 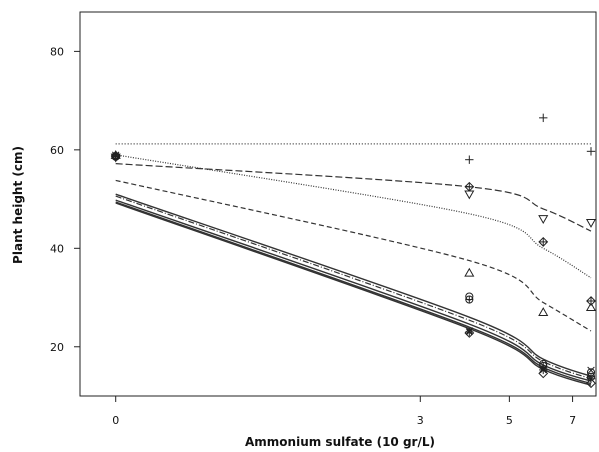 What do you see at coordinates (65, 199) in the screenshot?
I see `y-axis: 20 40 60 80` at bounding box center [65, 199].